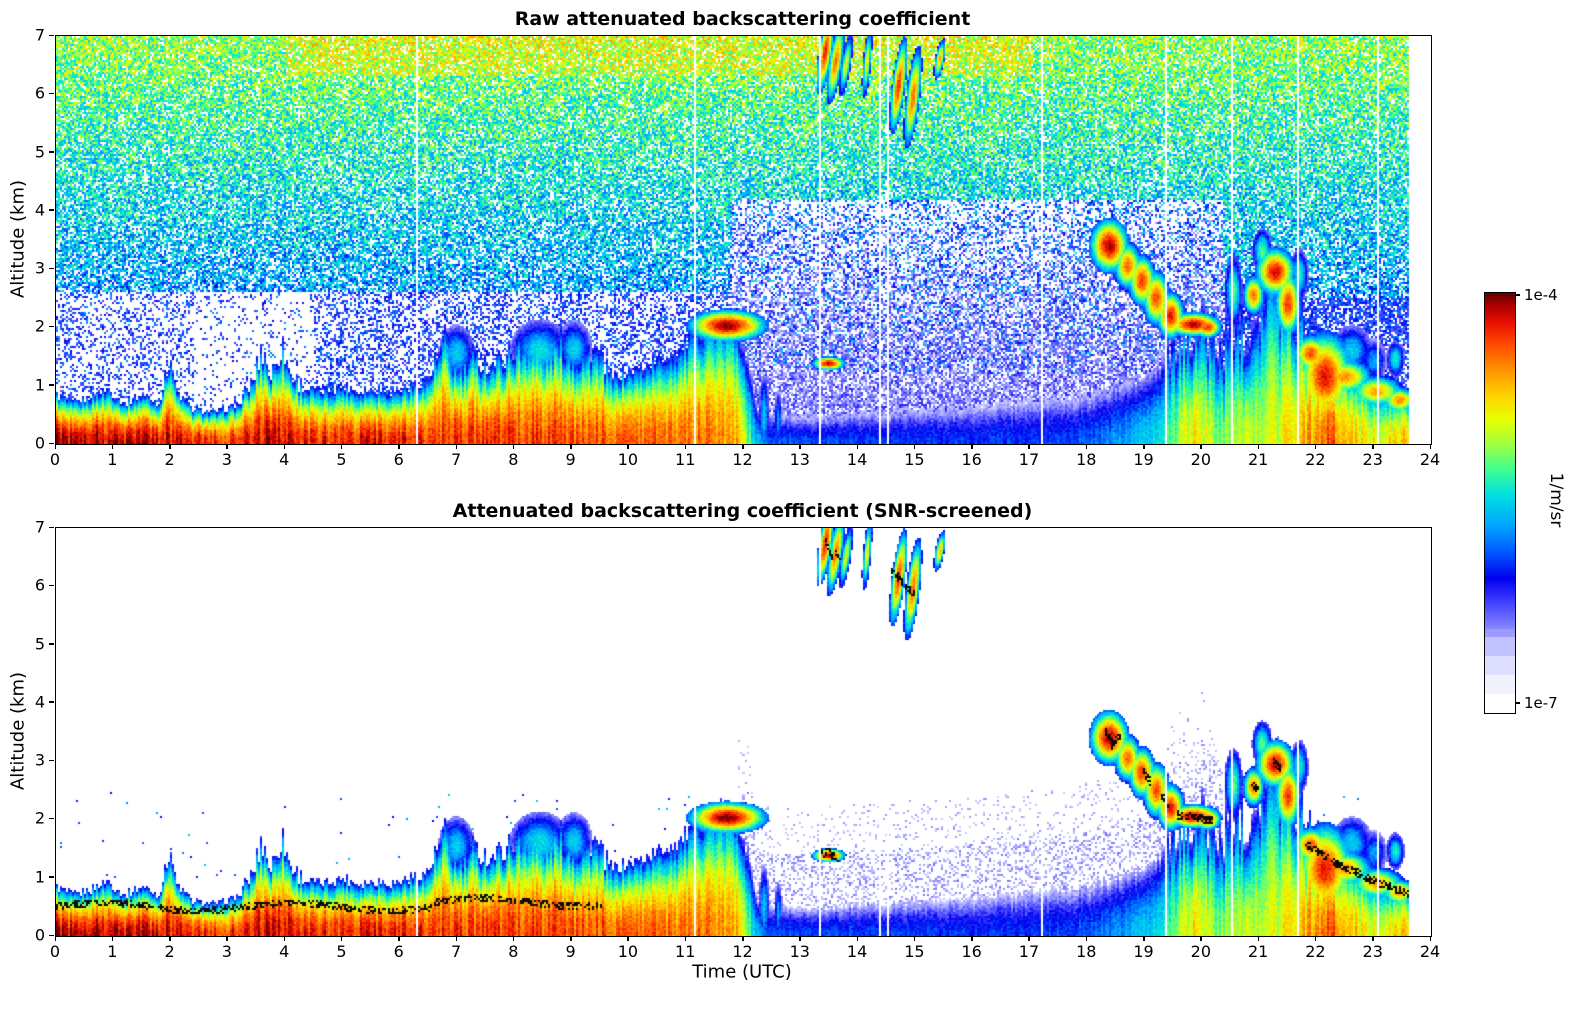 This screenshot has width=1595, height=1020. I want to click on x-tick-label: 19, so click(1143, 459).